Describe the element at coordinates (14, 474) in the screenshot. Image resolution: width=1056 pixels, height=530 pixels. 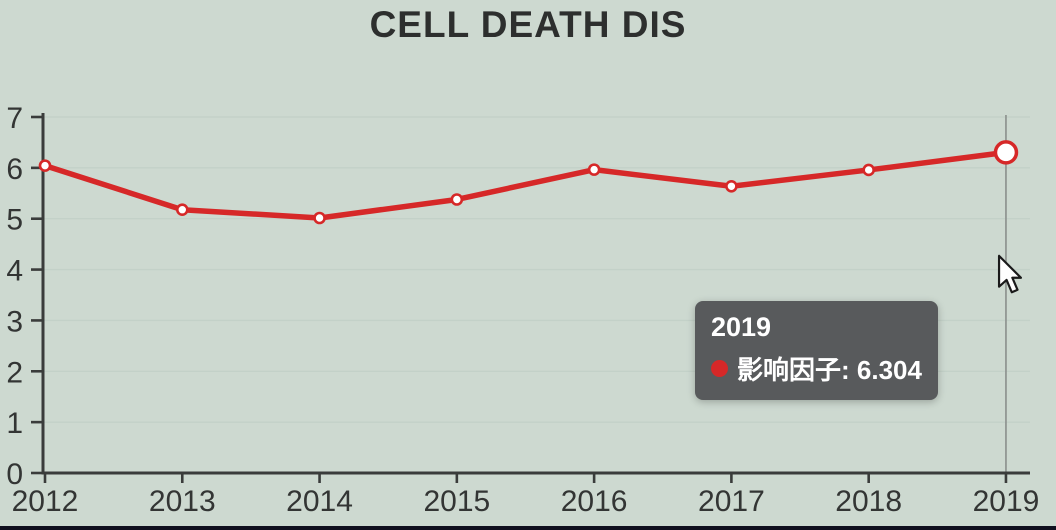
I see `y-axis-tick-label: 0` at that location.